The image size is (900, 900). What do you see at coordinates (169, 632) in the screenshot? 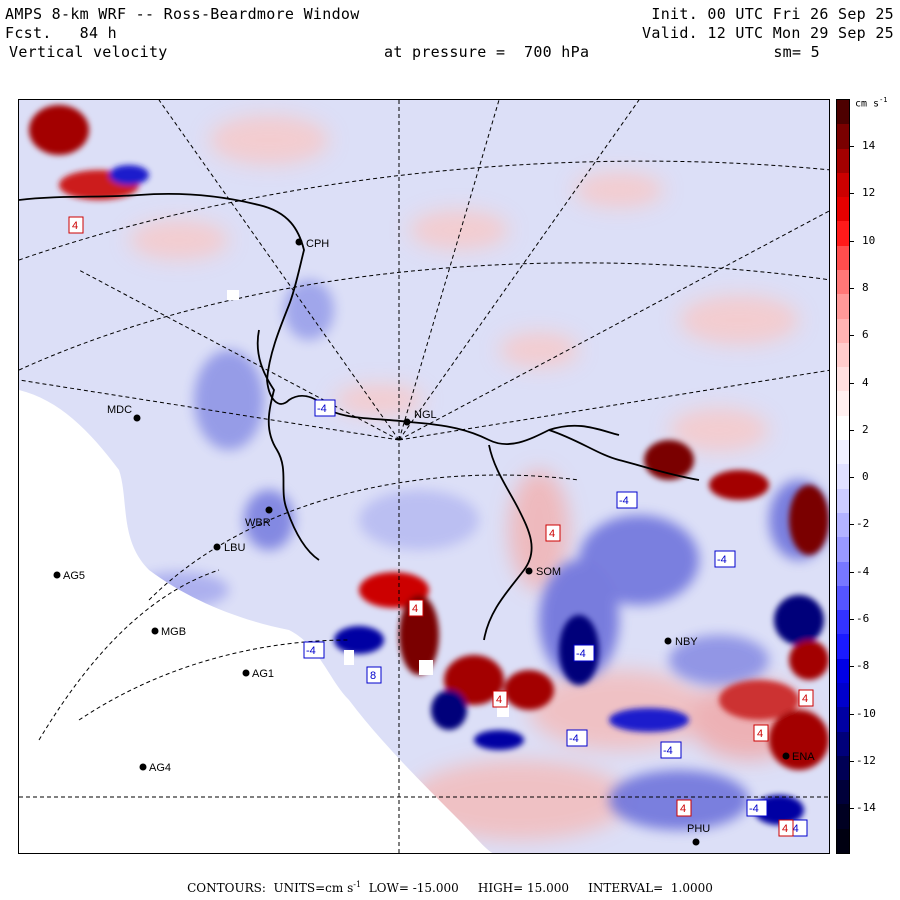
I see `station-mgb: MGB` at bounding box center [169, 632].